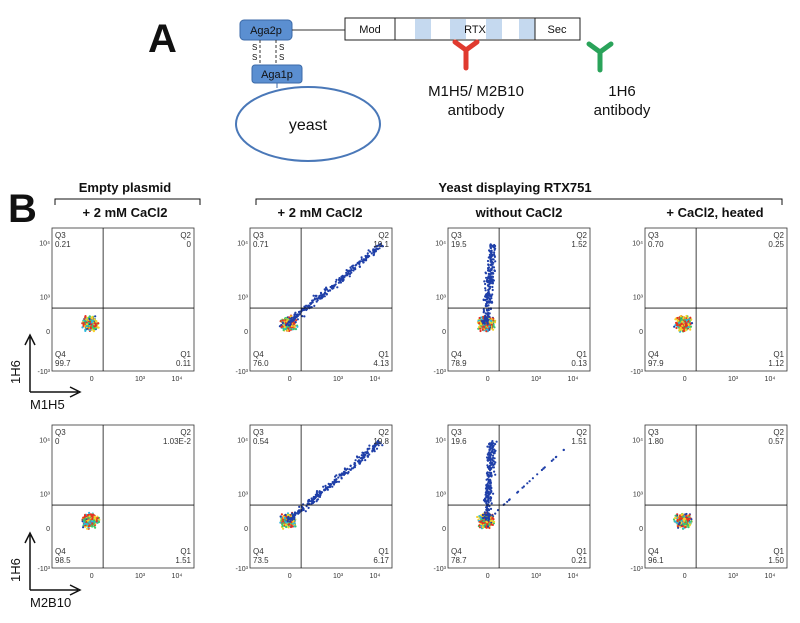  Describe the element at coordinates (140, 576) in the screenshot. I see `x-tick-label: 10³` at that location.